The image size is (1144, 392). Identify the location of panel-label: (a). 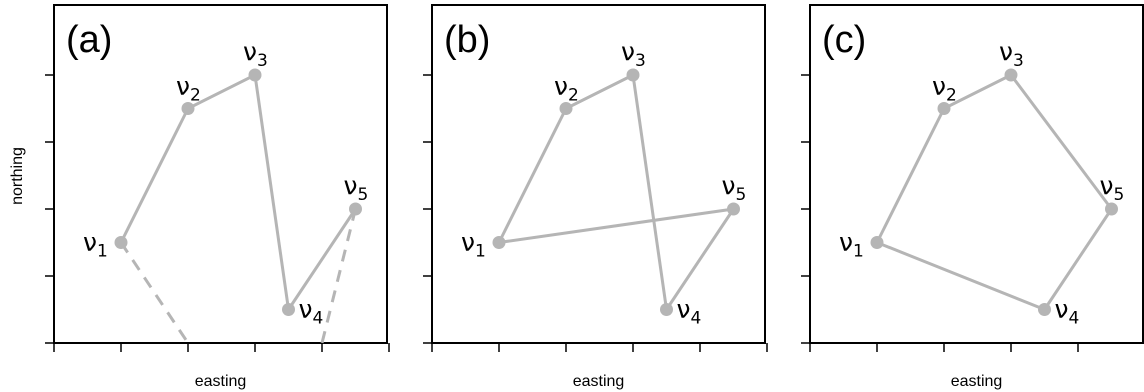
(89, 40).